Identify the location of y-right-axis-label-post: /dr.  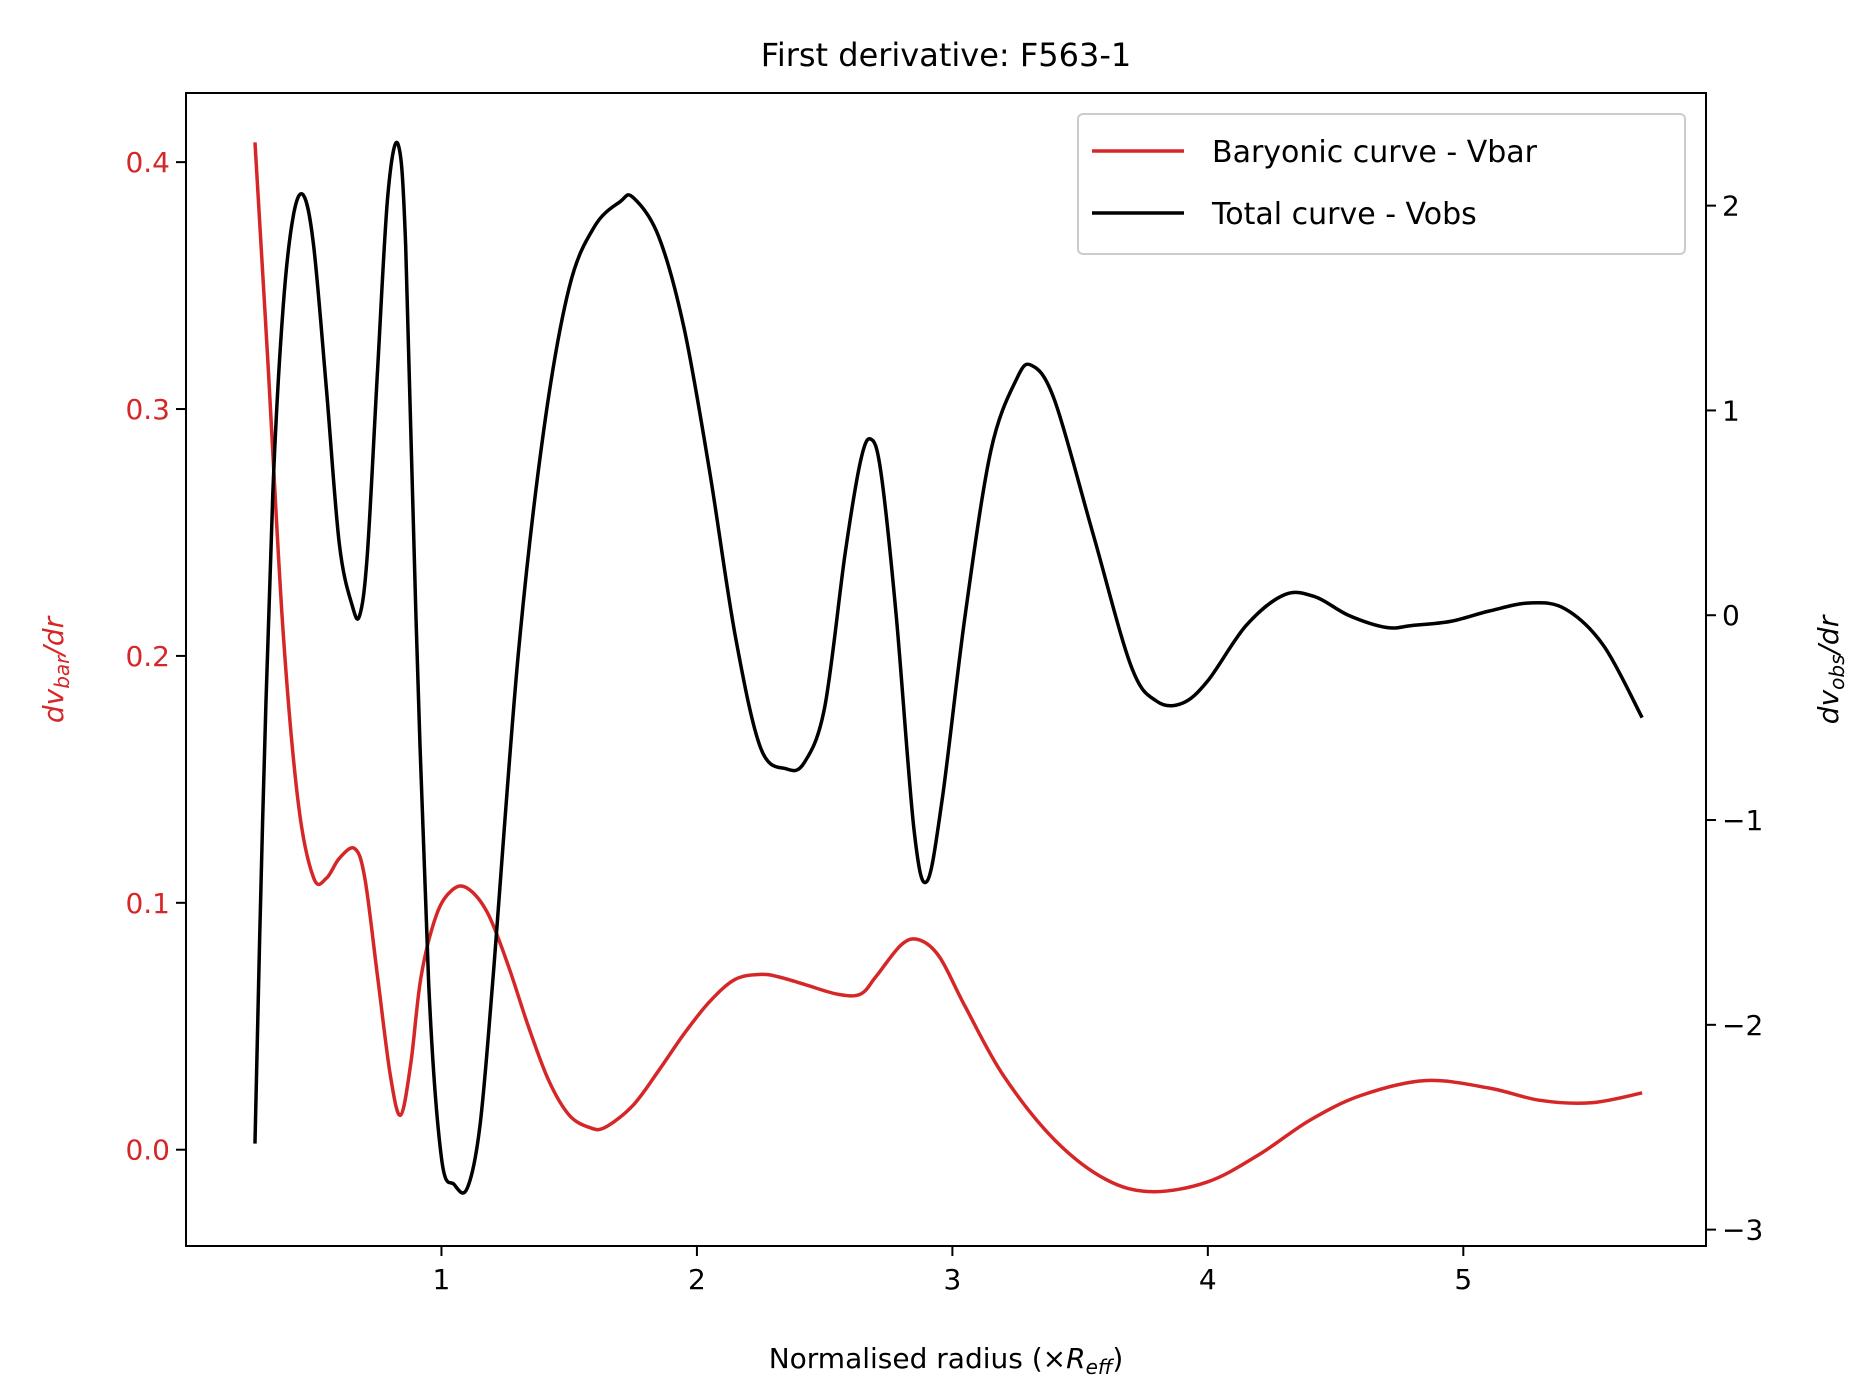
(1828, 635).